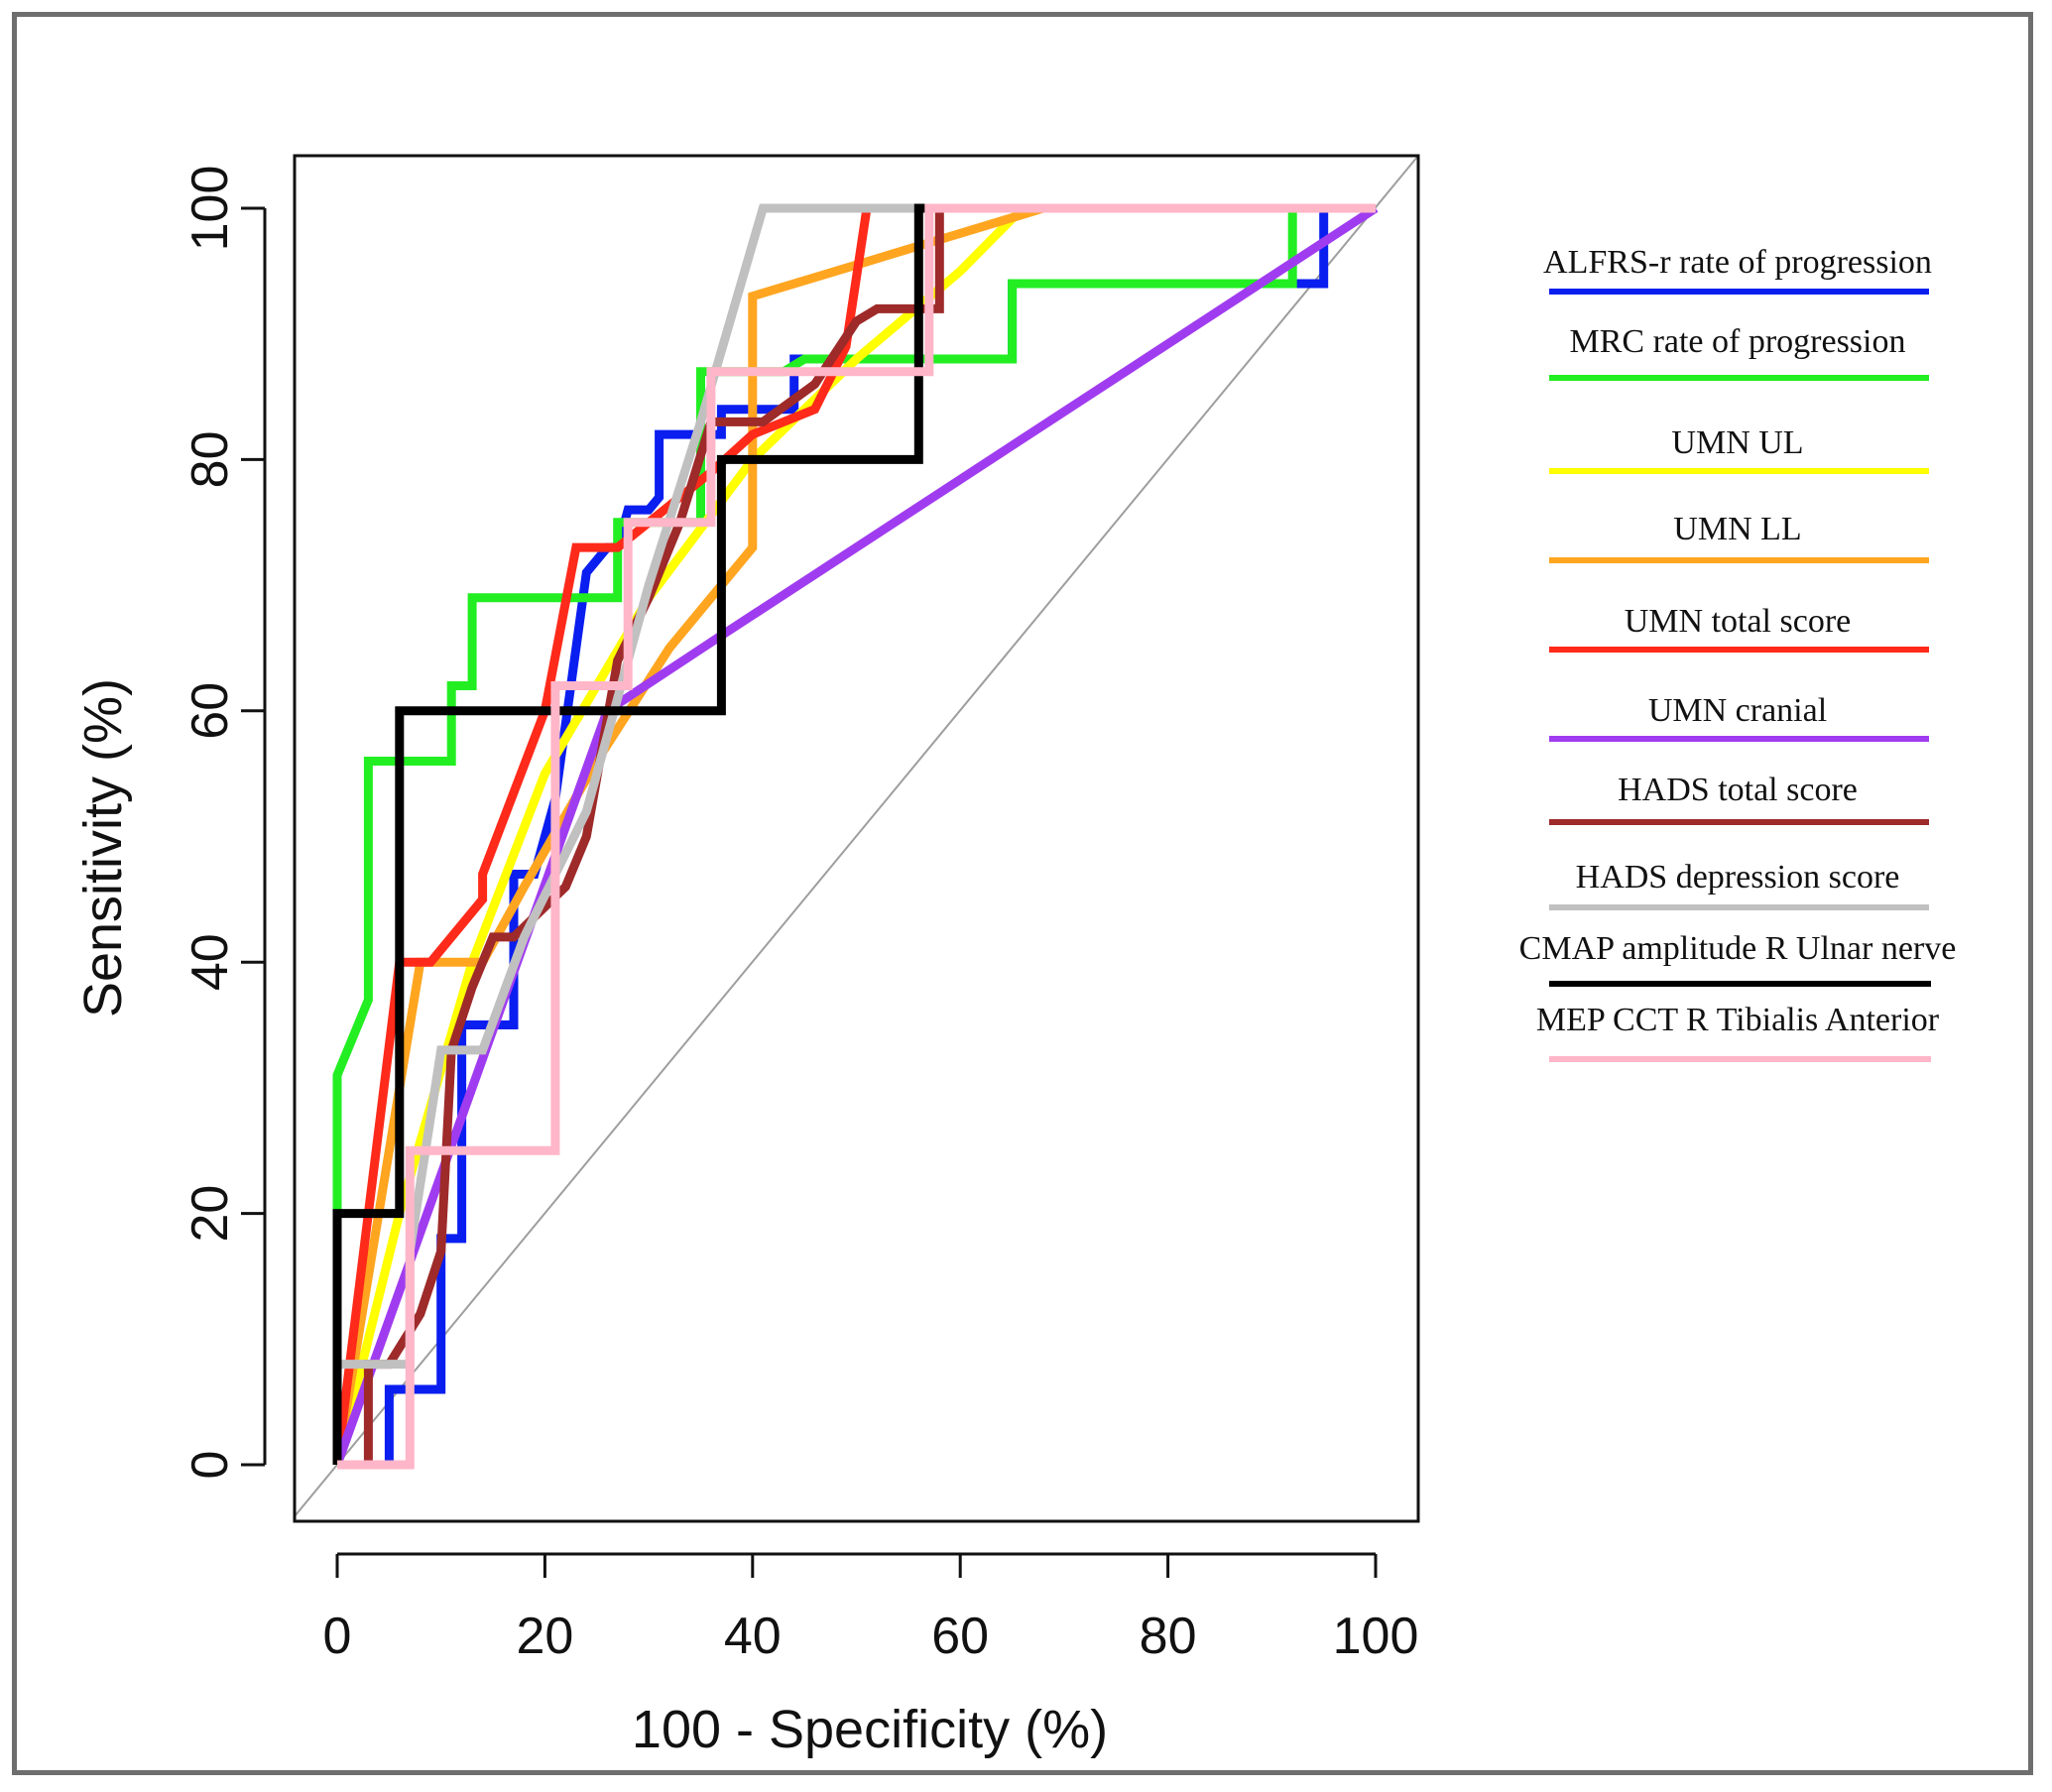  I want to click on x-tick-label: 80, so click(1168, 1637).